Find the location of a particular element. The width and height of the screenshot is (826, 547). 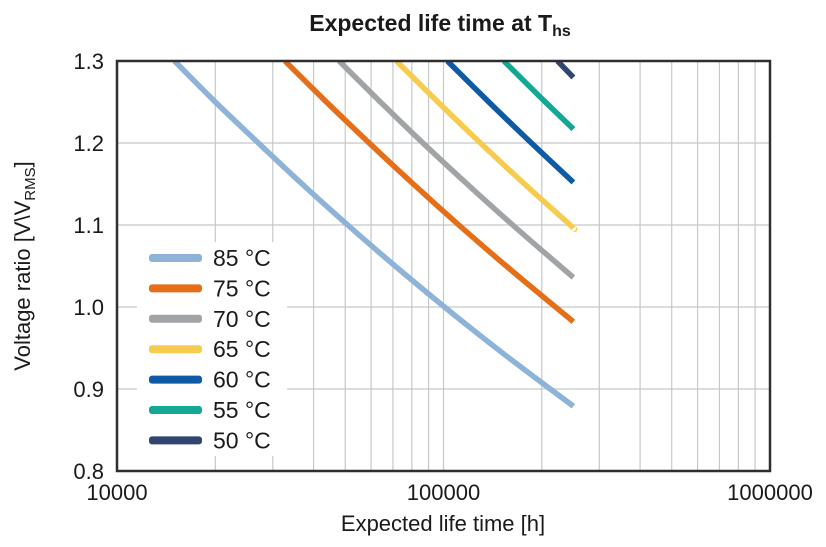

y-tick-label-1-3: 1.3 is located at coordinates (88, 61).